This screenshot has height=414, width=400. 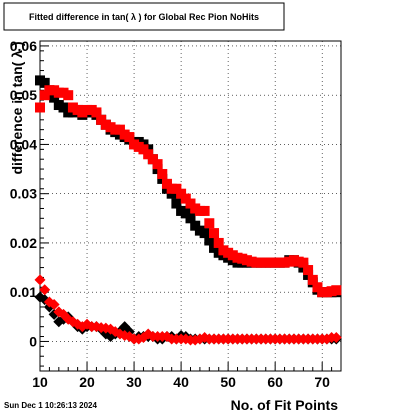 I want to click on x-tick-label: 50, so click(x=228, y=382).